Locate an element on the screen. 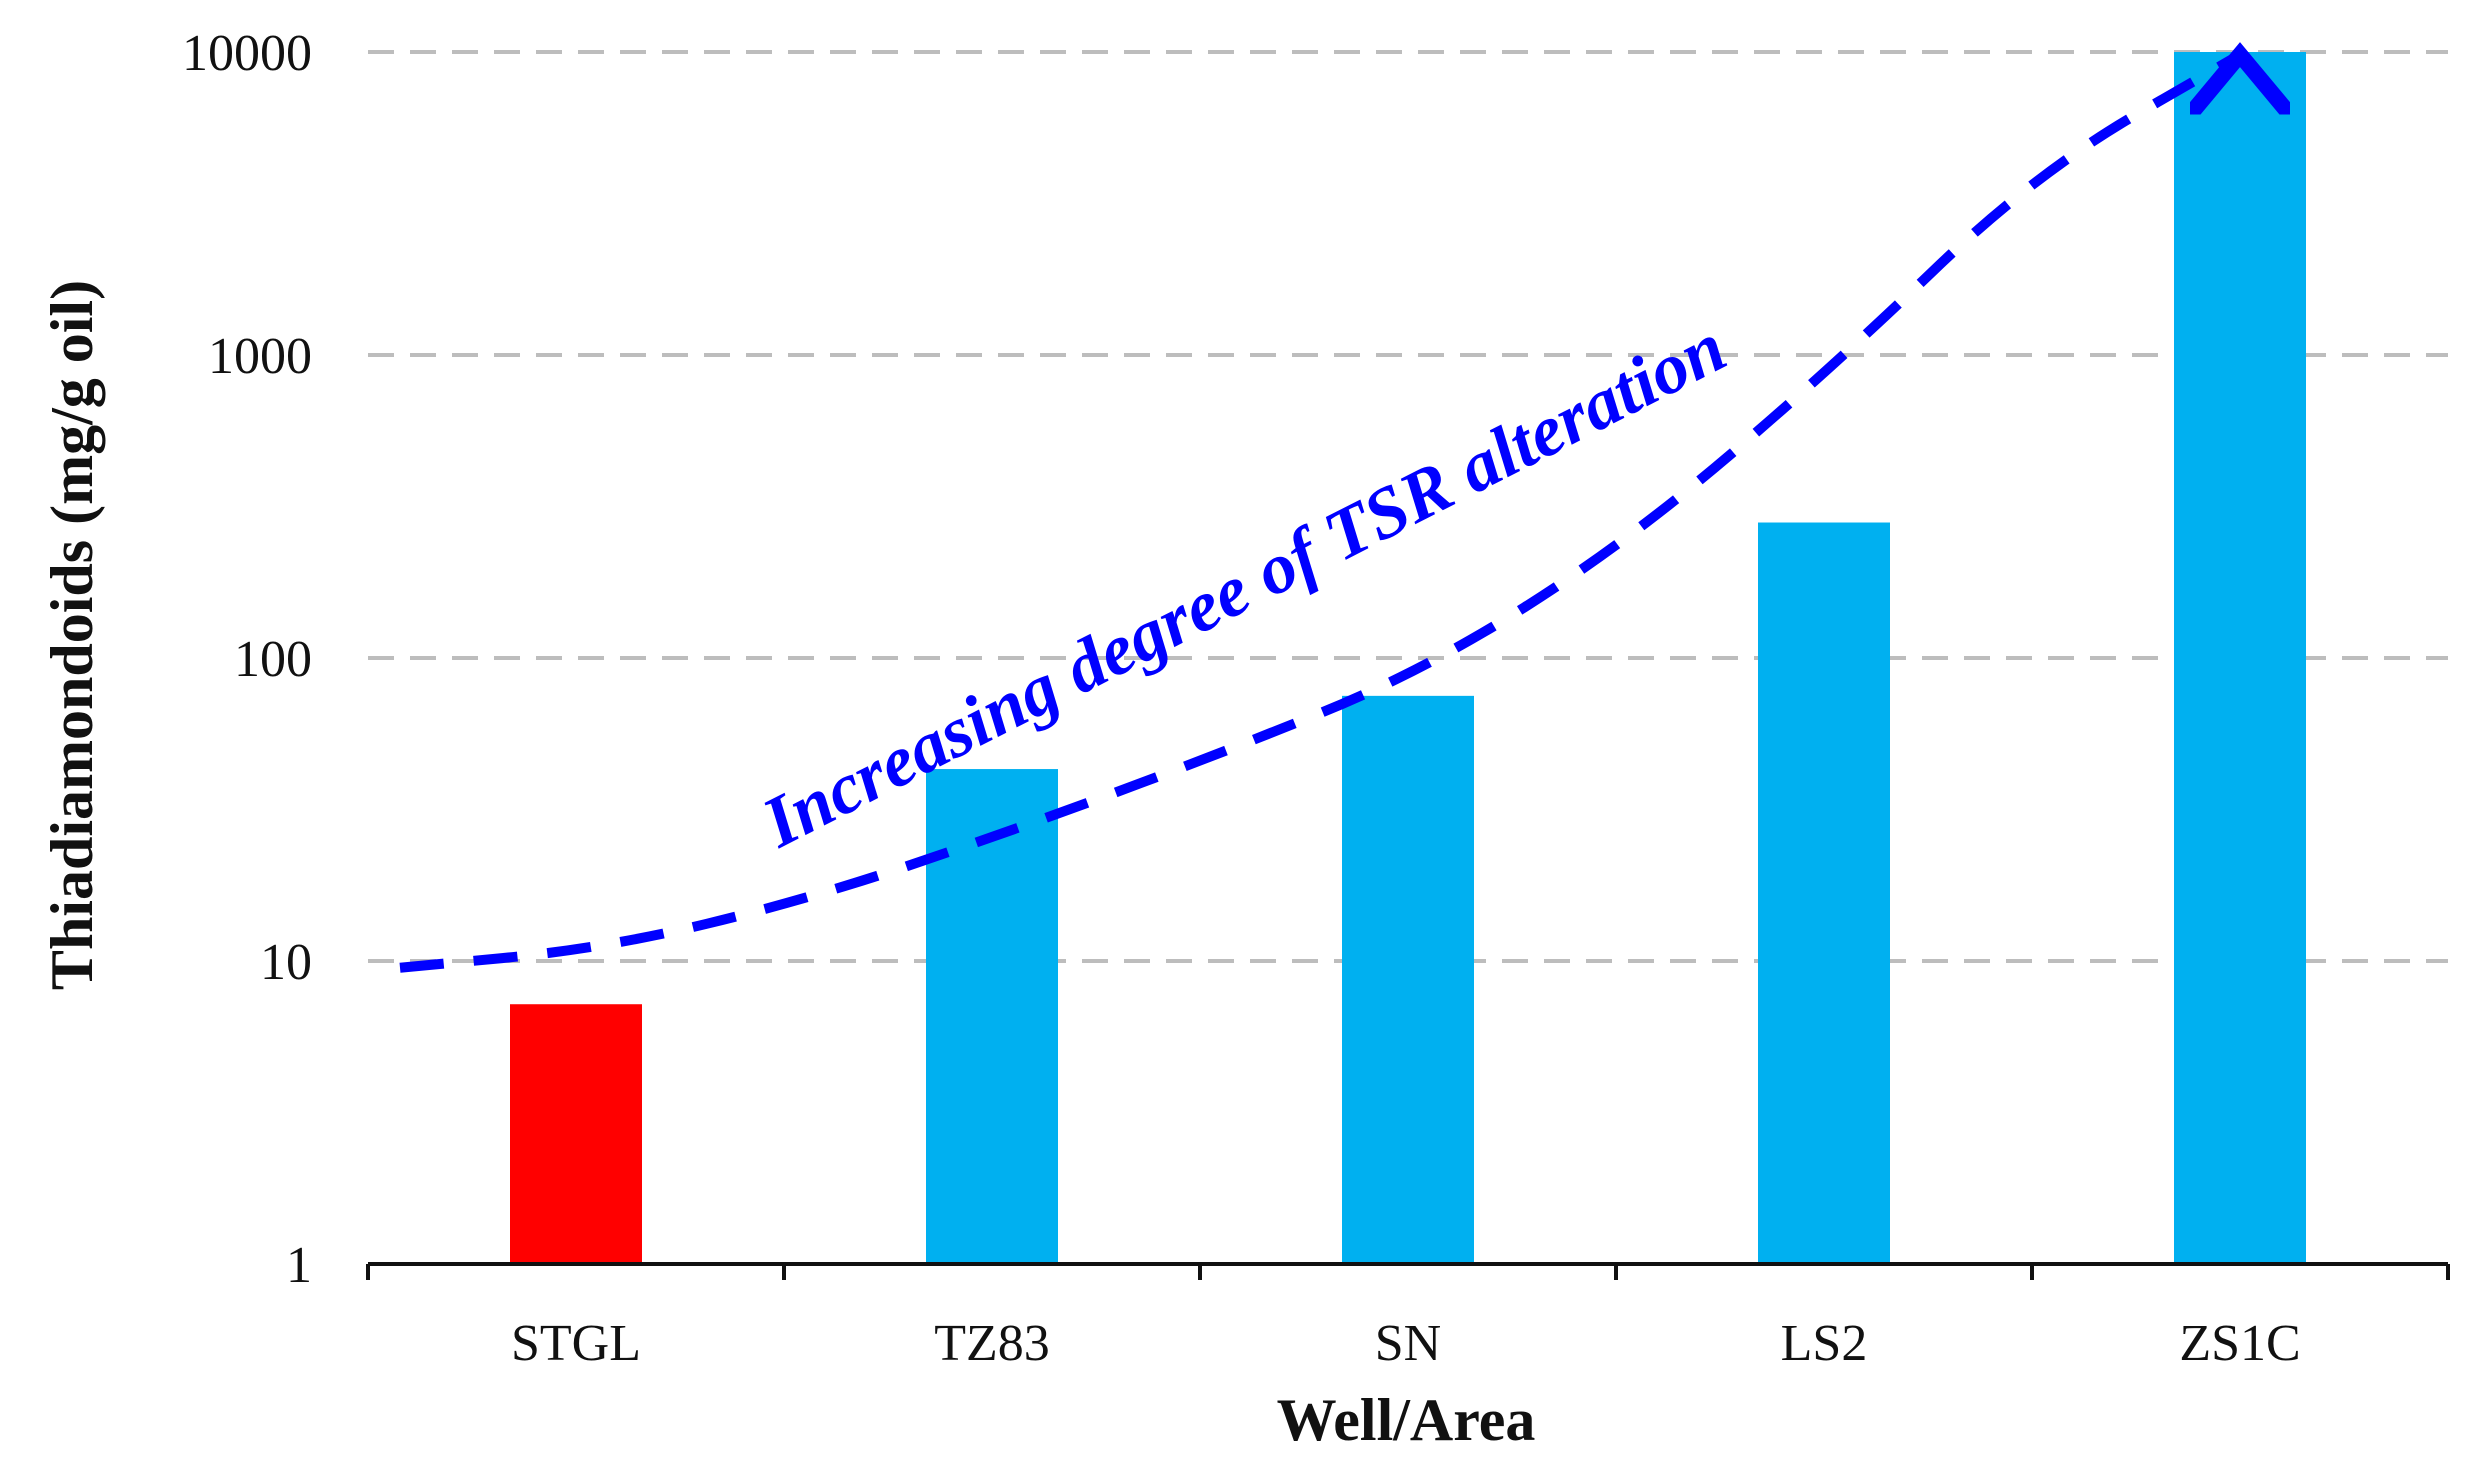 The height and width of the screenshot is (1472, 2486). bar-zs1c is located at coordinates (2240, 658).